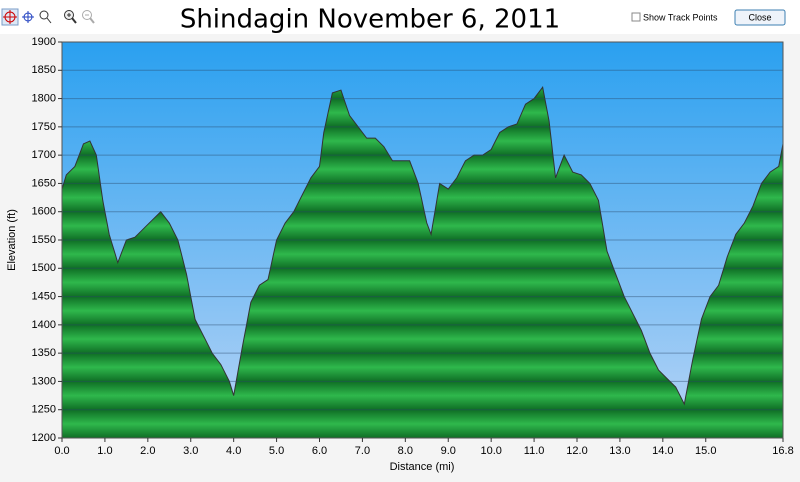 The width and height of the screenshot is (800, 482). What do you see at coordinates (319, 451) in the screenshot?
I see `x-tick-label: 6.0` at bounding box center [319, 451].